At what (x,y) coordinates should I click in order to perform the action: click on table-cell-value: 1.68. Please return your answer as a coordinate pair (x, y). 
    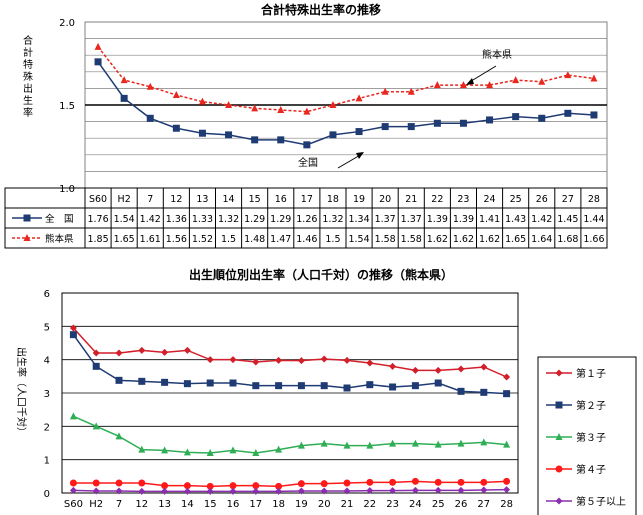
    Looking at the image, I should click on (567, 239).